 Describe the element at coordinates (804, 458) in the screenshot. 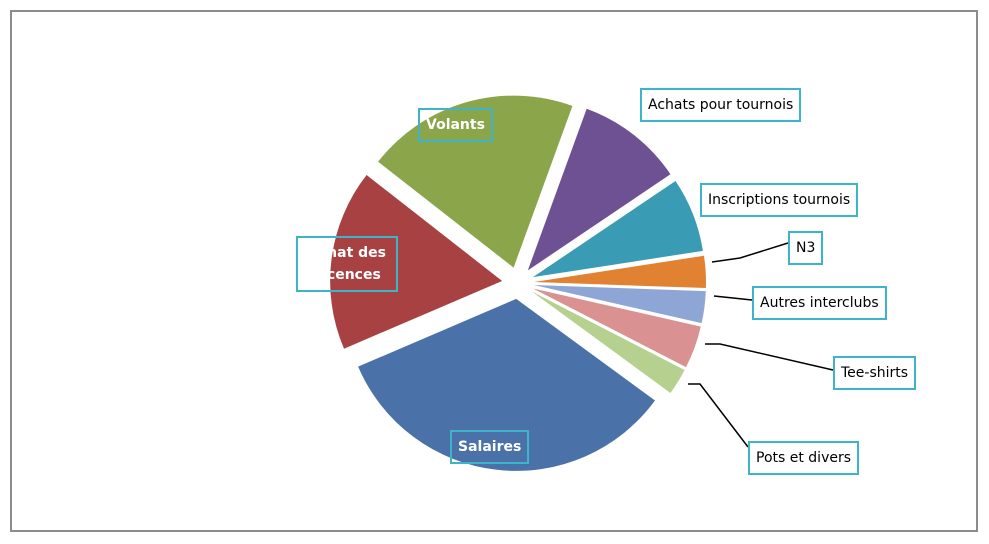

I see `slice-label: Pots et divers` at that location.